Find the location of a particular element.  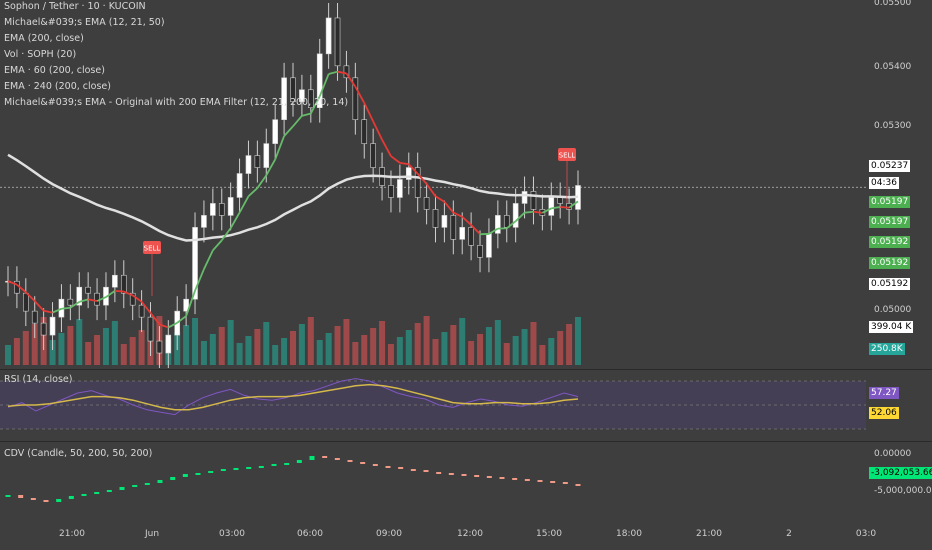

time-axis-tick: 06:00 is located at coordinates (310, 534).